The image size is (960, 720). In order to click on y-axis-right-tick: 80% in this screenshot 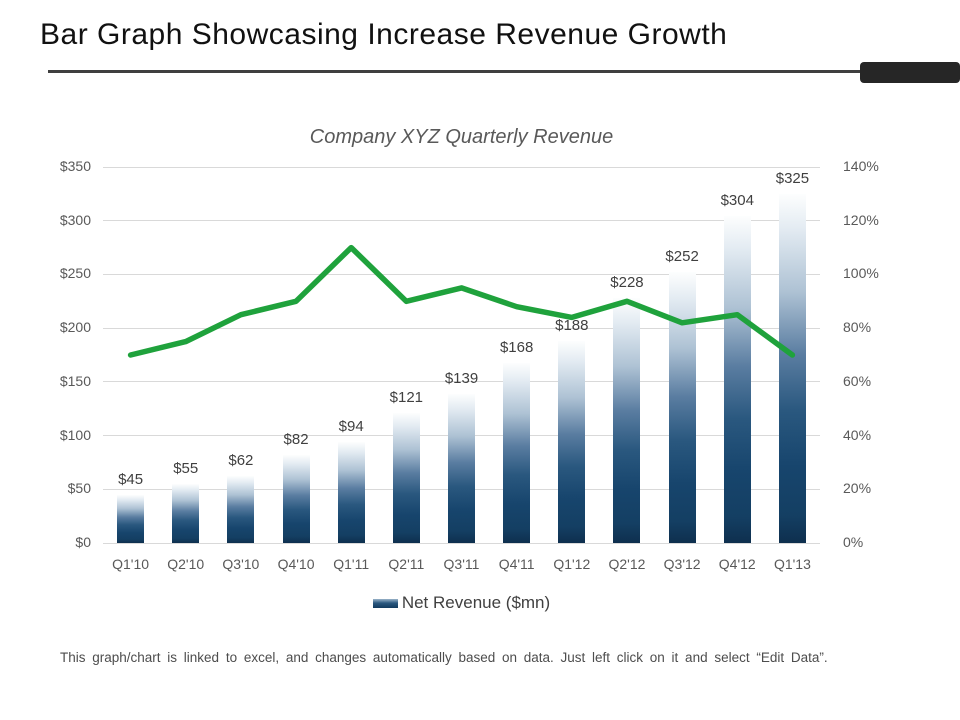, I will do `click(857, 327)`.